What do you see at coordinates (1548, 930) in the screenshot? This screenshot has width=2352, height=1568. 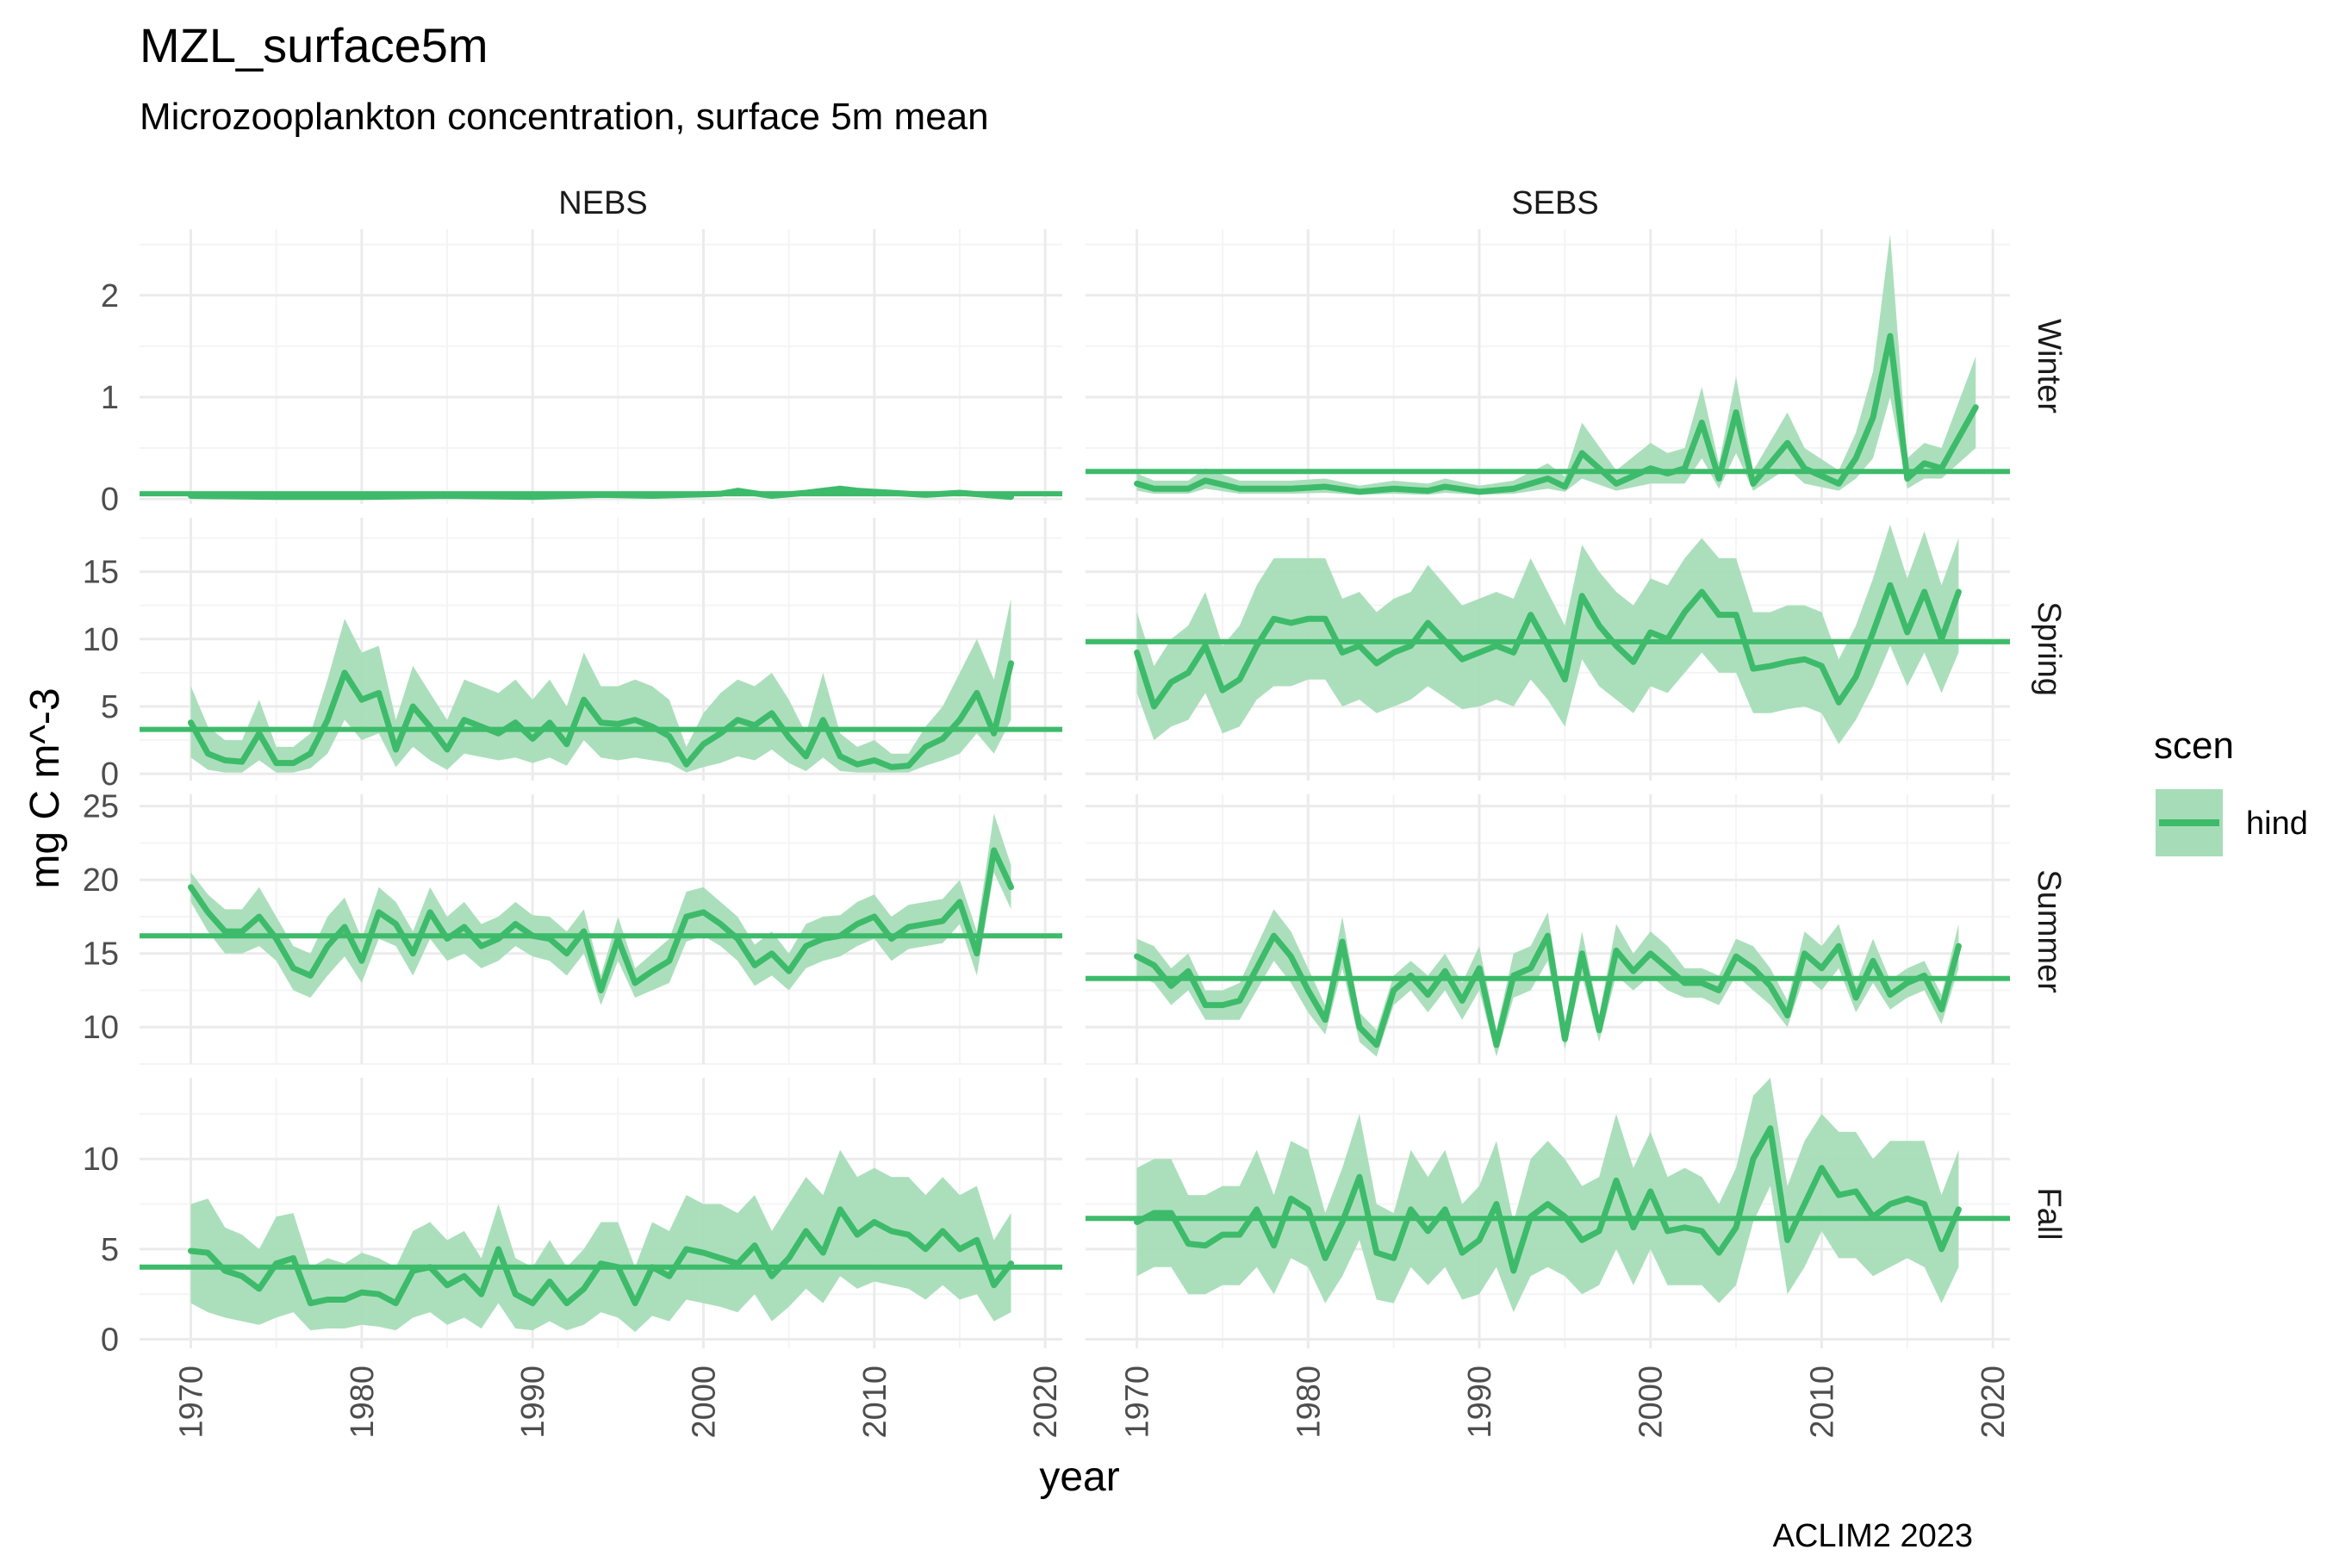 I see `panel-sebs-summer` at bounding box center [1548, 930].